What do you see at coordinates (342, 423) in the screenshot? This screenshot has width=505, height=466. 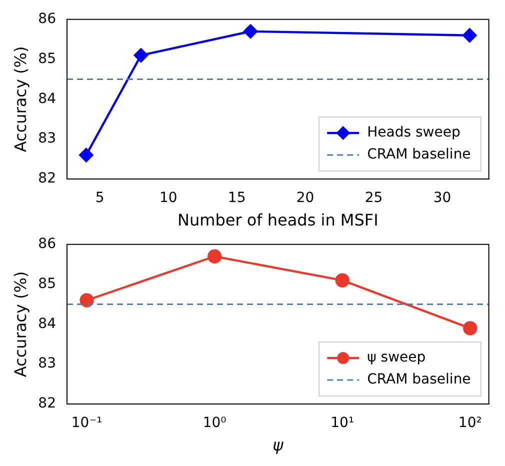 I see `x-tick-label: 10¹` at bounding box center [342, 423].